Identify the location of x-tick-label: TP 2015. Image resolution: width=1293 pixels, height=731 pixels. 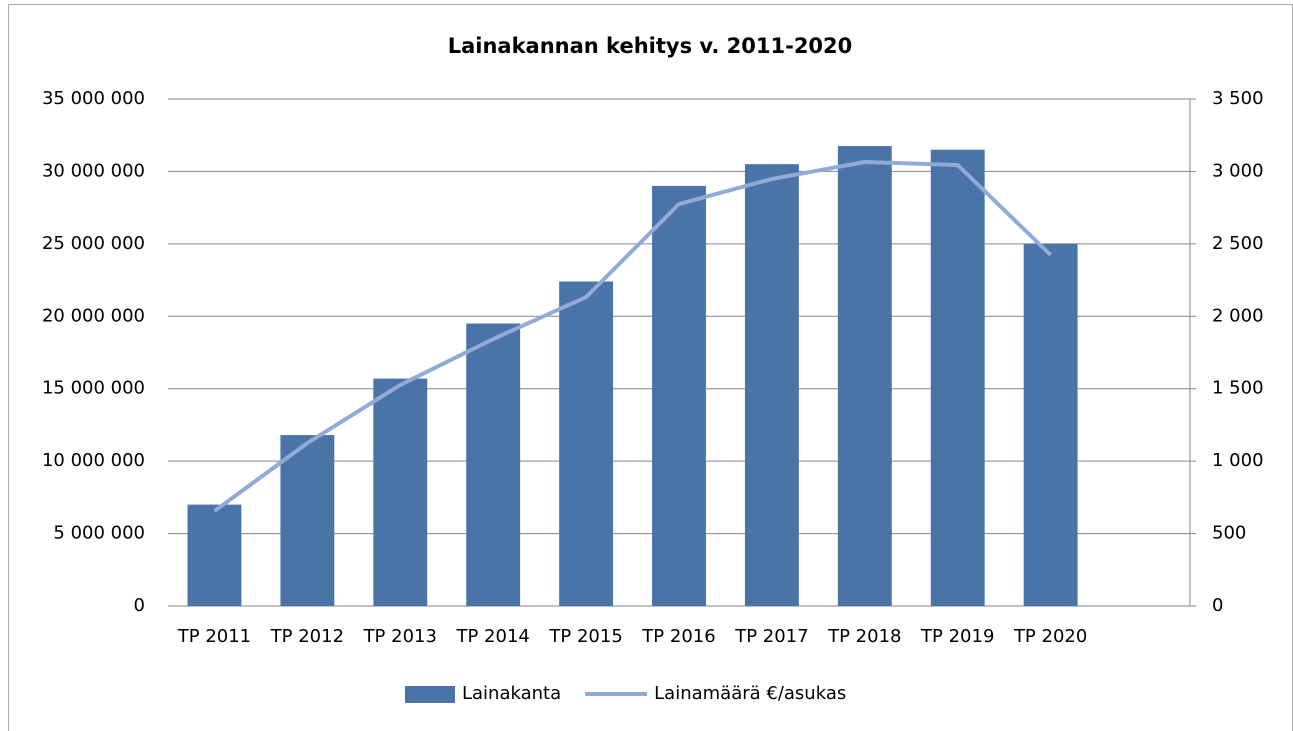
(585, 636).